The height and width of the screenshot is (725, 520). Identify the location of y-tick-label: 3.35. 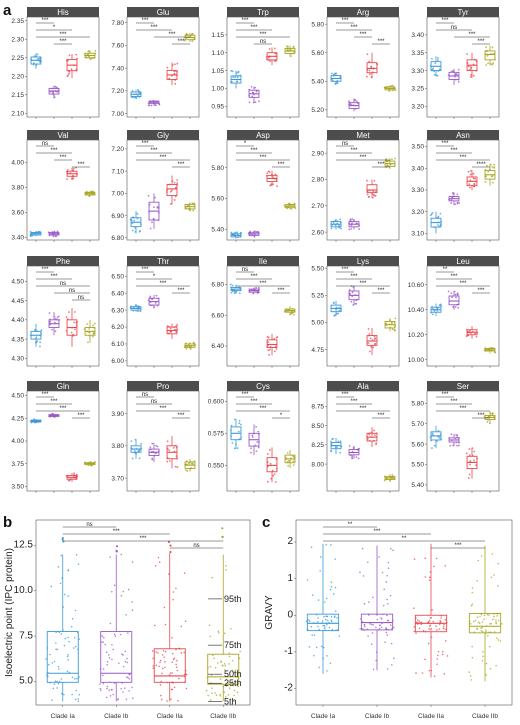
(417, 53).